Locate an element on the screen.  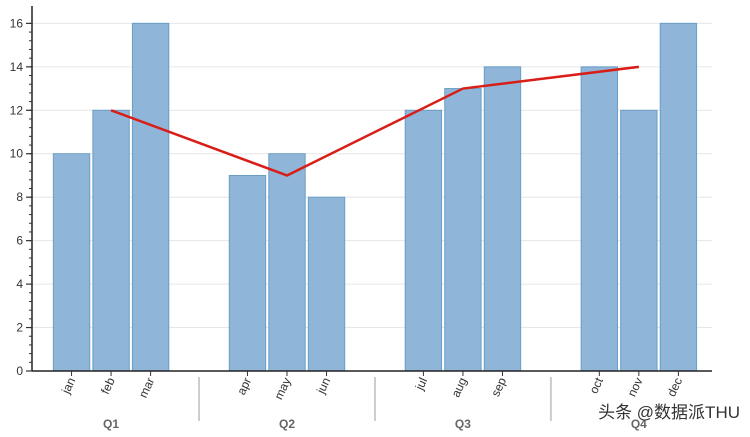
x-axis-groups: Q1 Q2 Q3 Q4 is located at coordinates (375, 404).